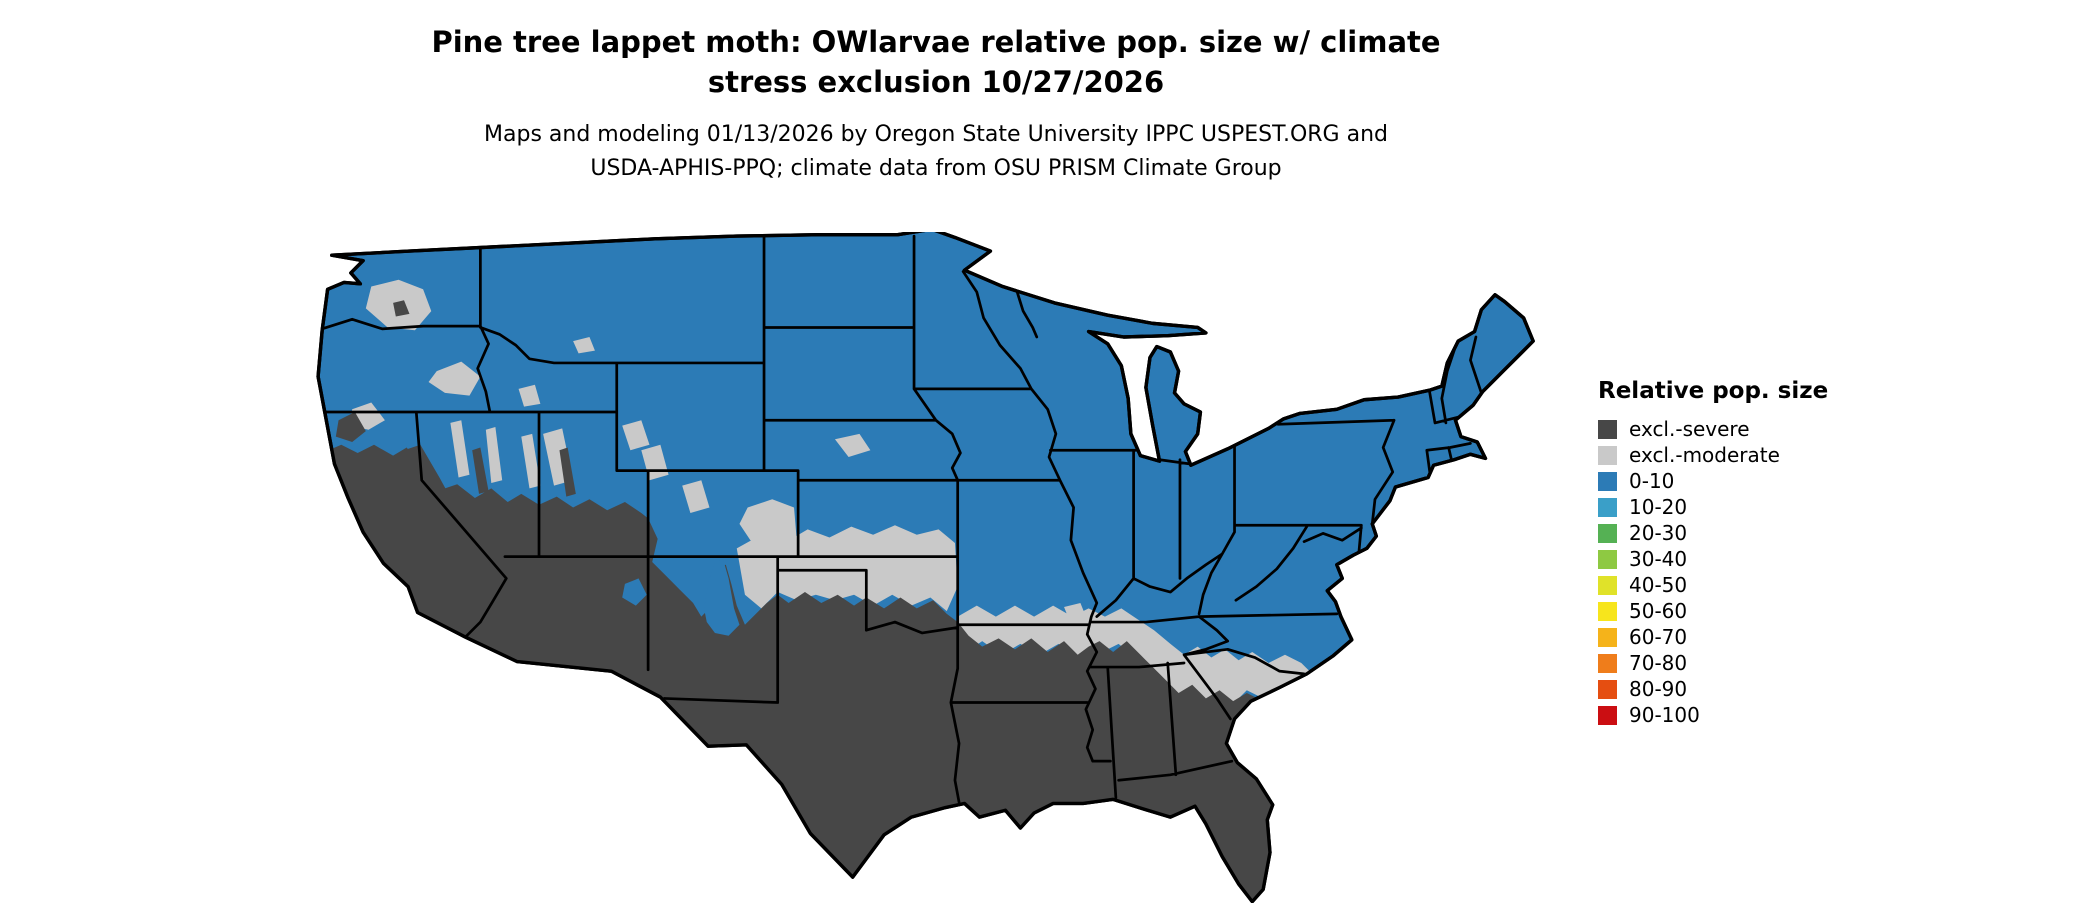  I want to click on legend-label: excl.-severe, so click(1689, 429).